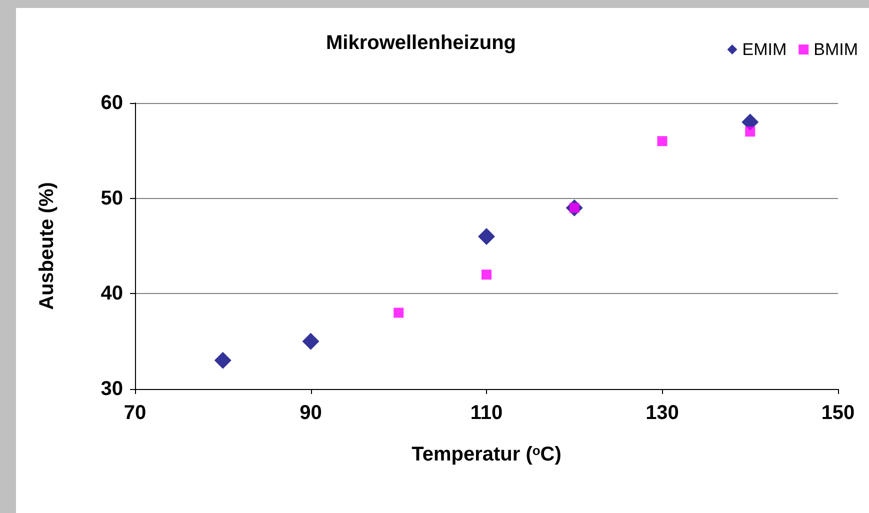 This screenshot has width=869, height=513. Describe the element at coordinates (662, 413) in the screenshot. I see `x-tick-label: 130` at that location.